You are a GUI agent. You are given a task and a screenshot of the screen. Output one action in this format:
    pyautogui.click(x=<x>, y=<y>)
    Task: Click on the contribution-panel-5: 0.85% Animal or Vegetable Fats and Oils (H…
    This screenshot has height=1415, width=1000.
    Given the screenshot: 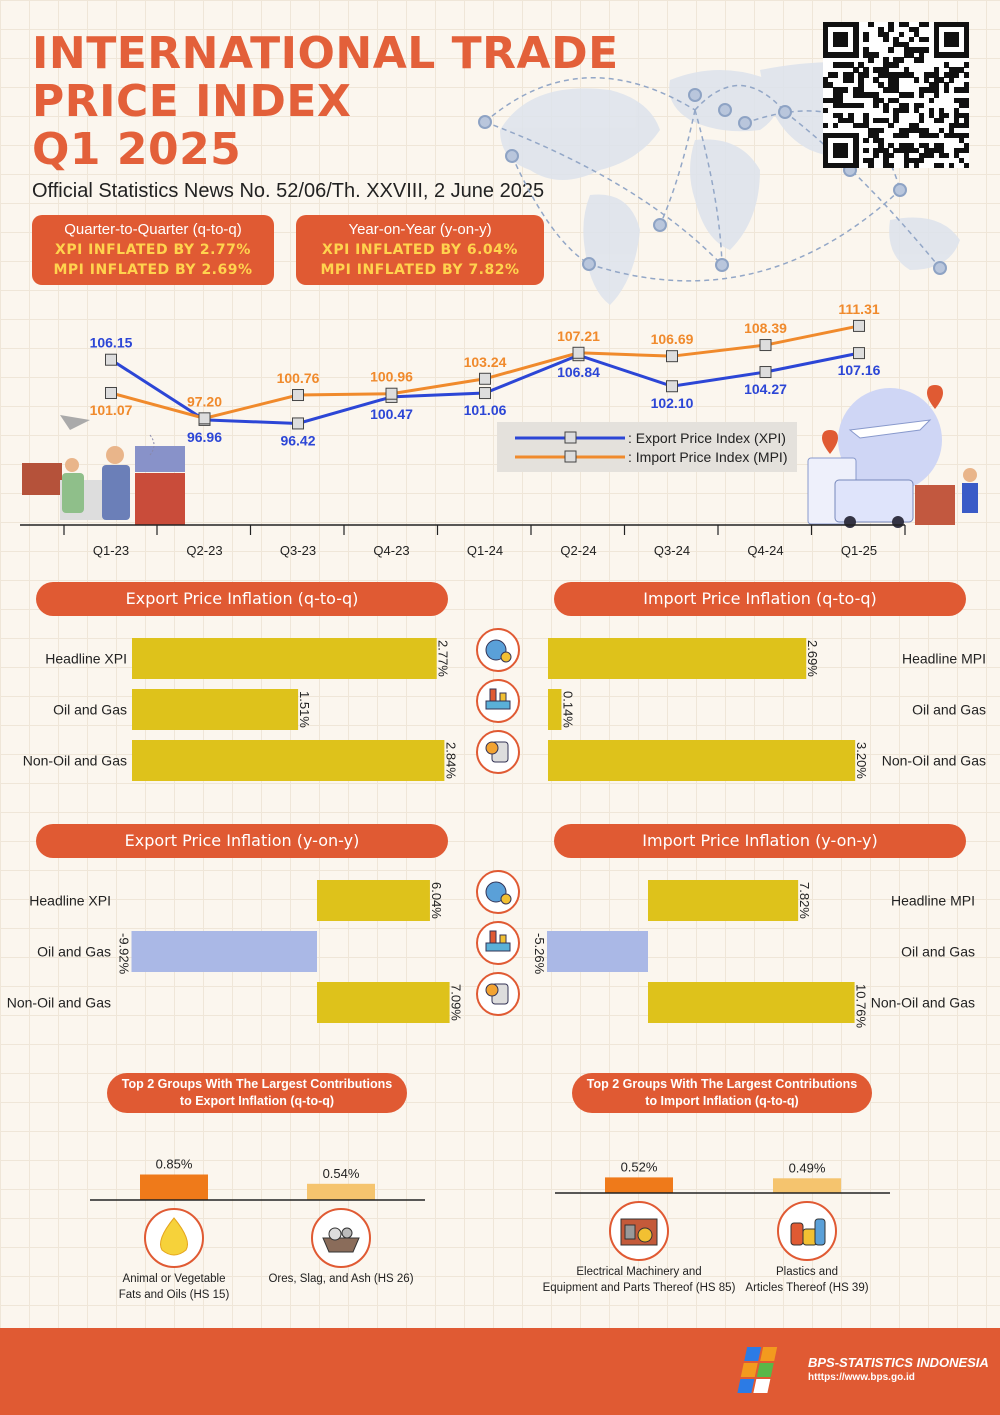 What is the action you would take?
    pyautogui.click(x=257, y=1229)
    